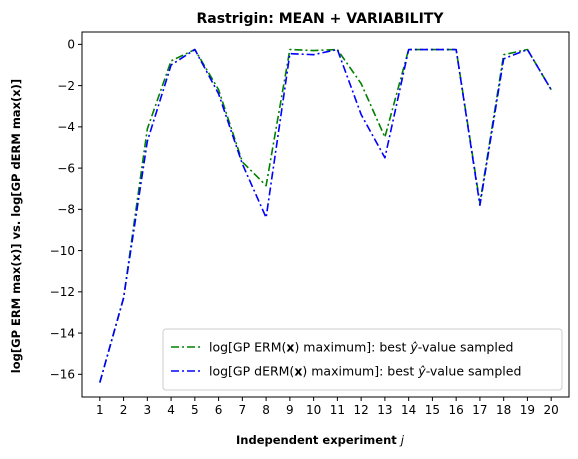 This screenshot has width=578, height=459. Describe the element at coordinates (100, 410) in the screenshot. I see `x-tick-label: 1` at that location.